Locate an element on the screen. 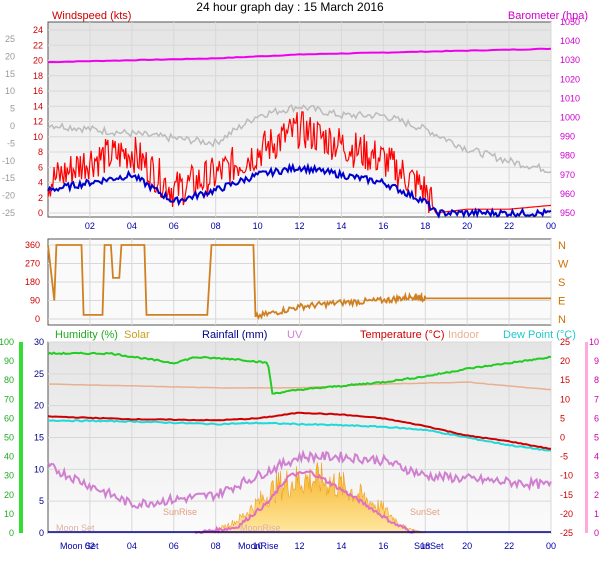  barometer-y-tick: 990 is located at coordinates (567, 137).